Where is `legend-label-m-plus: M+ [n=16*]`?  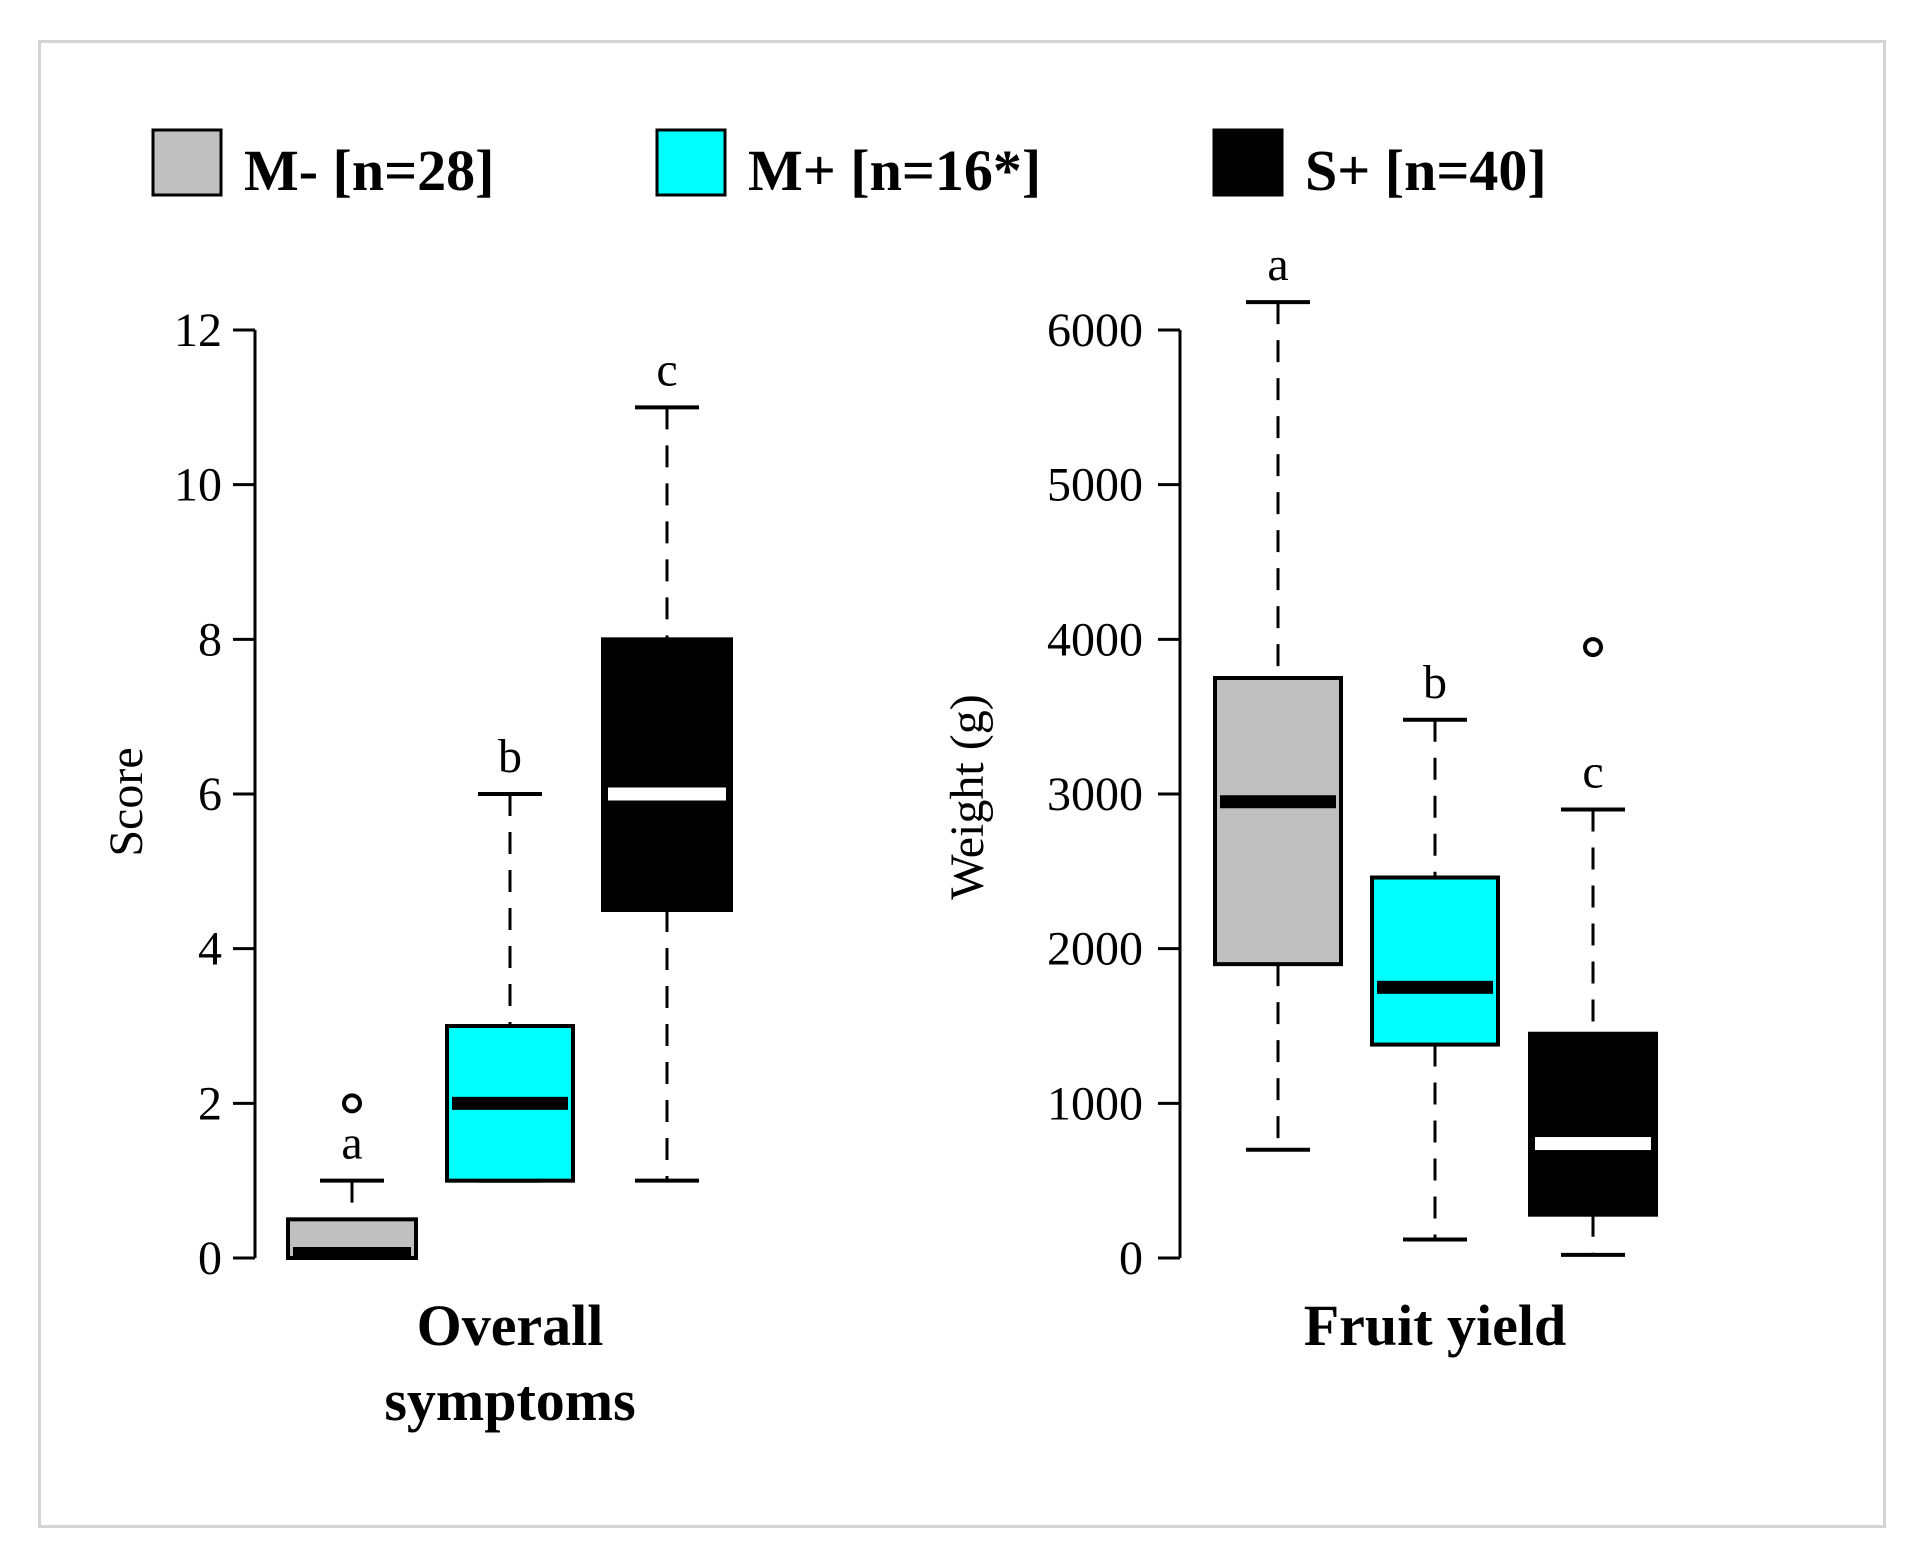 legend-label-m-plus: M+ [n=16*] is located at coordinates (894, 170).